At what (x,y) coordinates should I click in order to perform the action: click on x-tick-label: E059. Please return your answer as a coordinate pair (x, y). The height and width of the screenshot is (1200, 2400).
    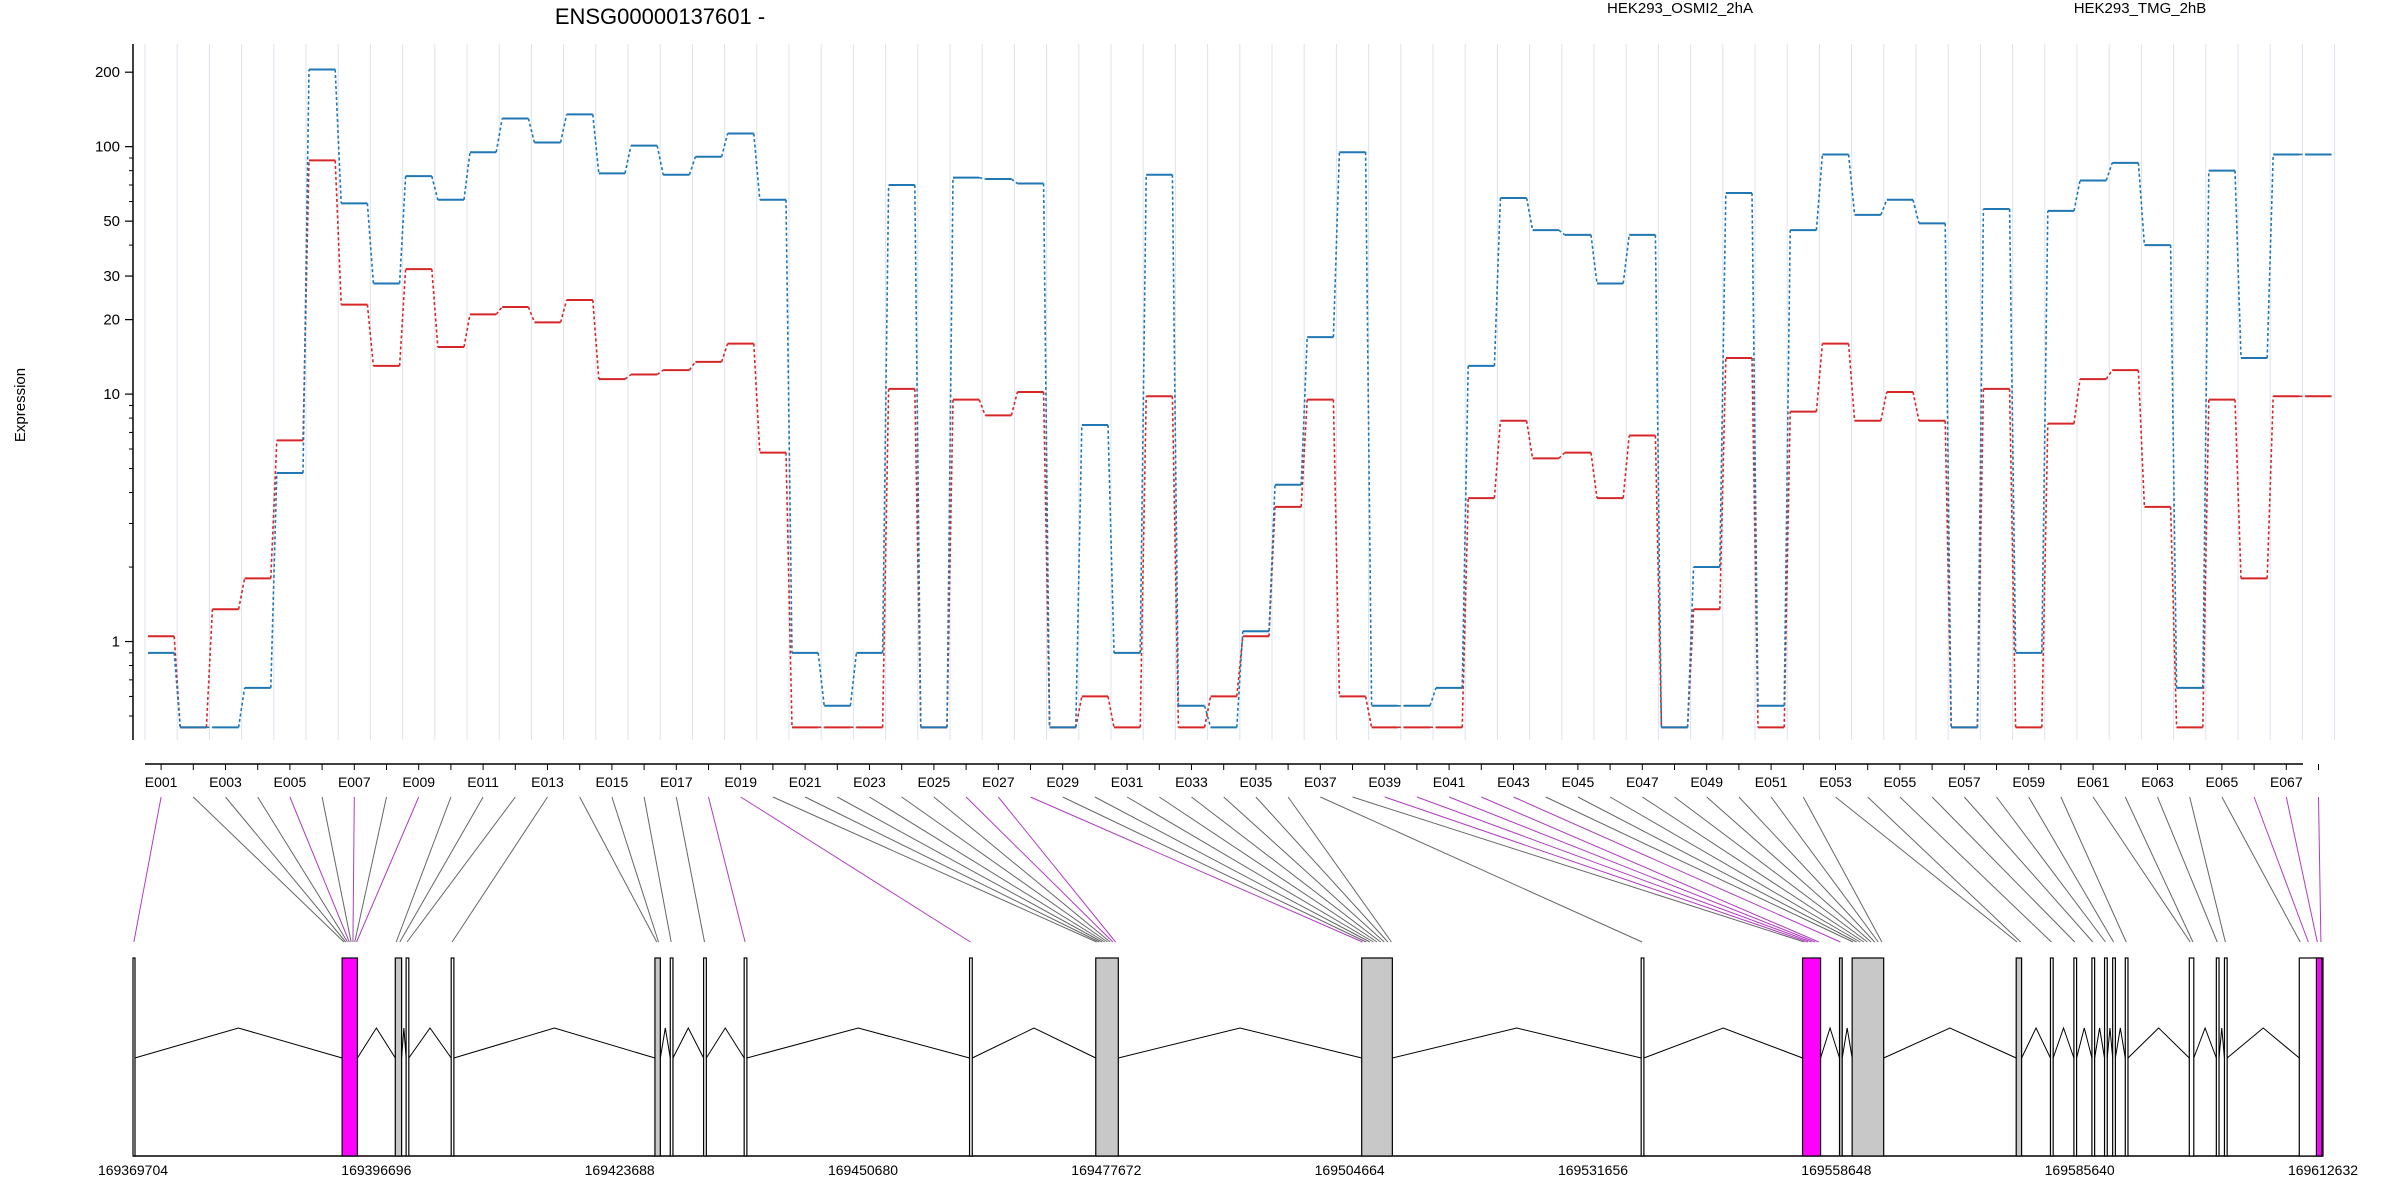
    Looking at the image, I should click on (2028, 782).